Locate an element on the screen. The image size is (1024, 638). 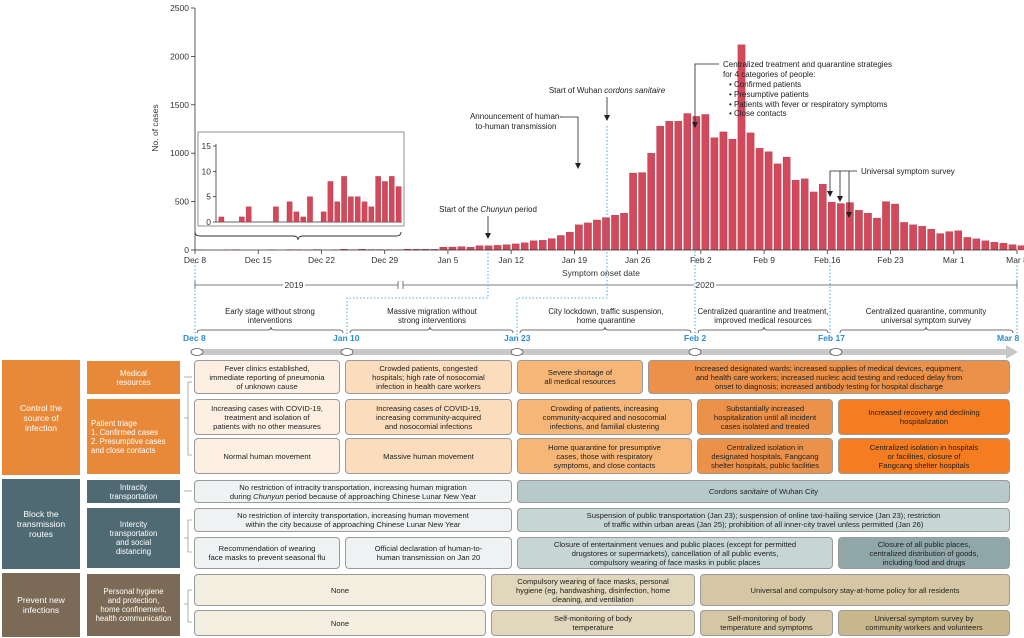
x-tick-label-7: Jan 26 is located at coordinates (638, 260).